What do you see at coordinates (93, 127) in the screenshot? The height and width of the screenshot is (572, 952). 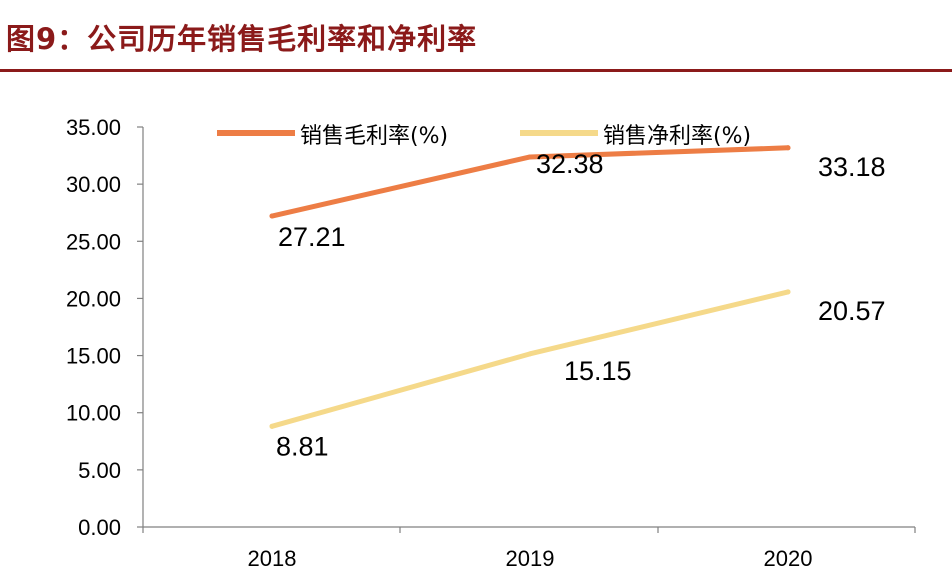 I see `y-tick-label: 35.00` at bounding box center [93, 127].